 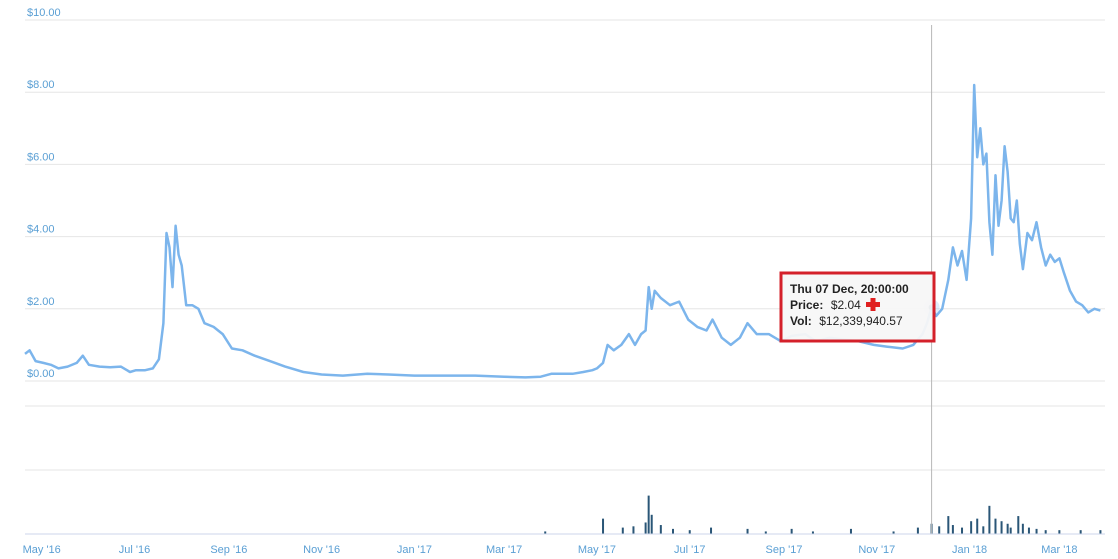 What do you see at coordinates (41, 85) in the screenshot?
I see `y-tick-label: $8.00` at bounding box center [41, 85].